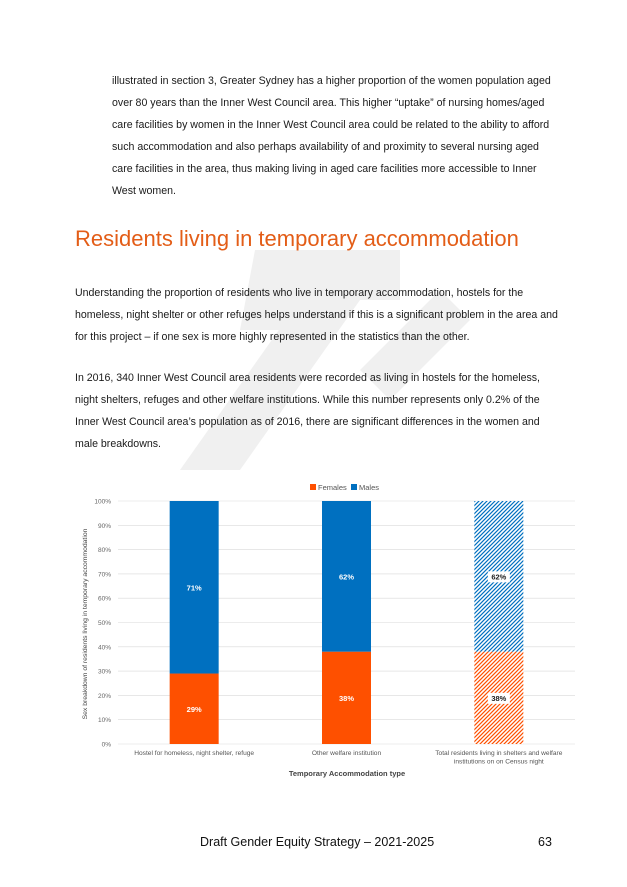  What do you see at coordinates (104, 623) in the screenshot?
I see `y-tick-label: 50%` at bounding box center [104, 623].